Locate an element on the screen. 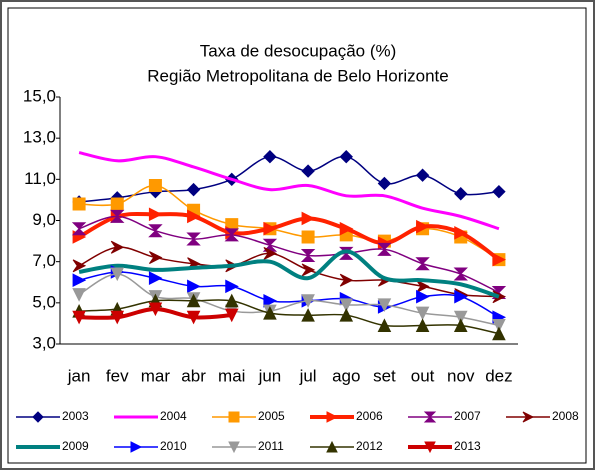 The image size is (595, 475). y-tick-label: 11,0 is located at coordinates (40, 178).